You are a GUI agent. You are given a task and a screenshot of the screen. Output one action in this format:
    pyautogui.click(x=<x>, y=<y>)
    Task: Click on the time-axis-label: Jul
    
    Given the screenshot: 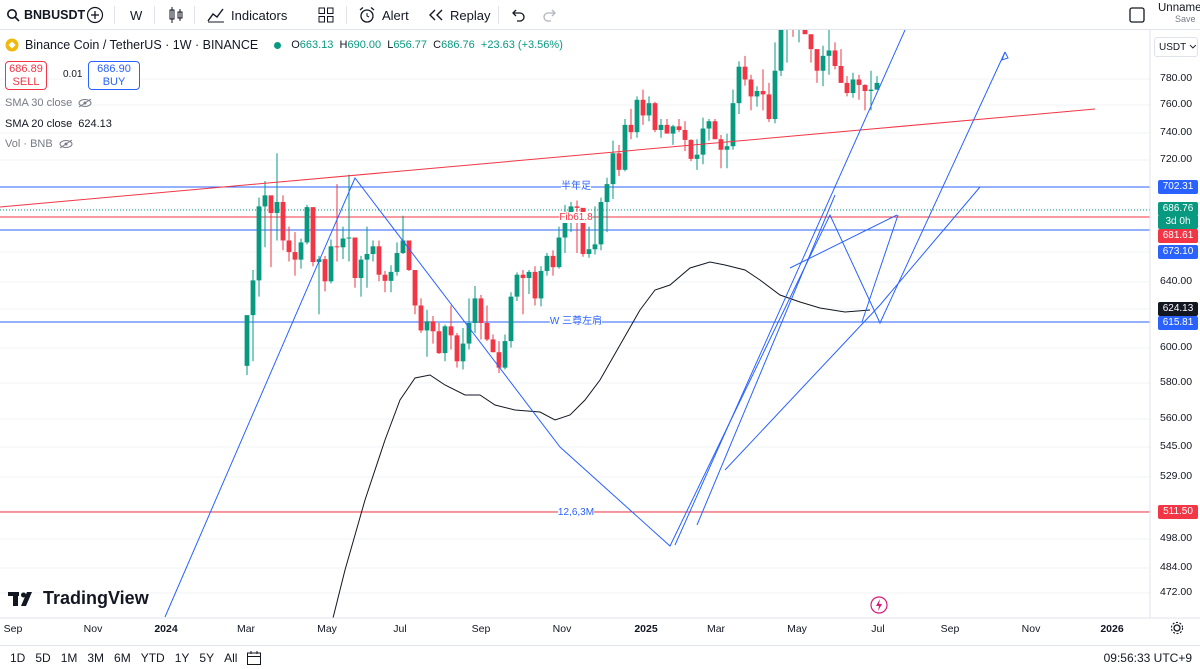 What is the action you would take?
    pyautogui.click(x=878, y=629)
    